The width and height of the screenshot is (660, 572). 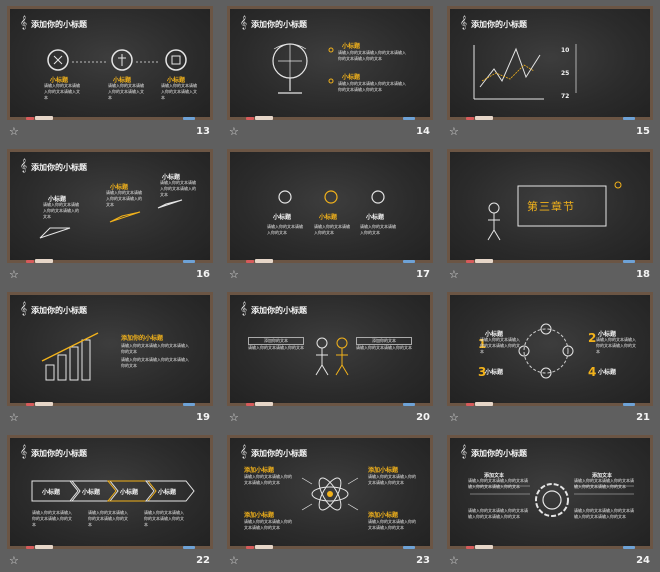 I want to click on slide-board: 𝄞 添加你的小标题 10 25 72, so click(x=550, y=63).